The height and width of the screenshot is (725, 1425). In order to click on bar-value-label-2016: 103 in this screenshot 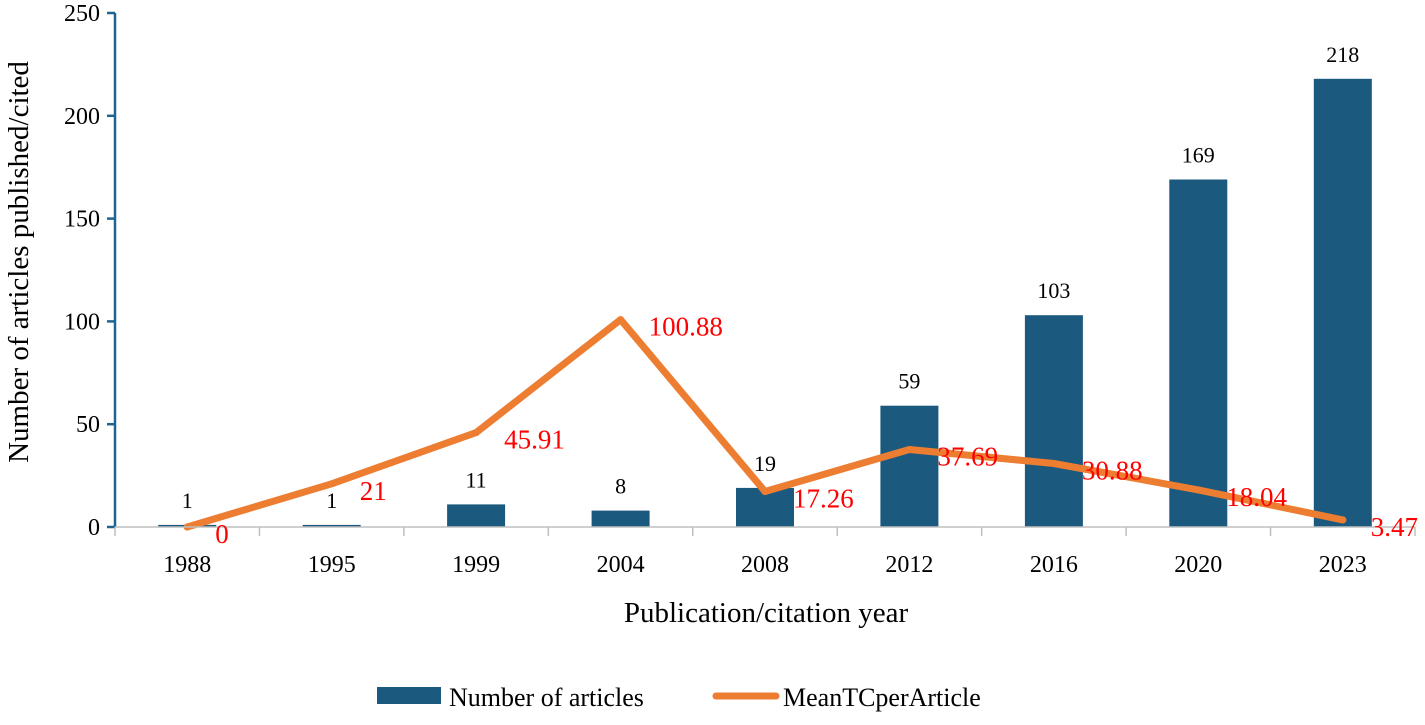, I will do `click(1053, 290)`.